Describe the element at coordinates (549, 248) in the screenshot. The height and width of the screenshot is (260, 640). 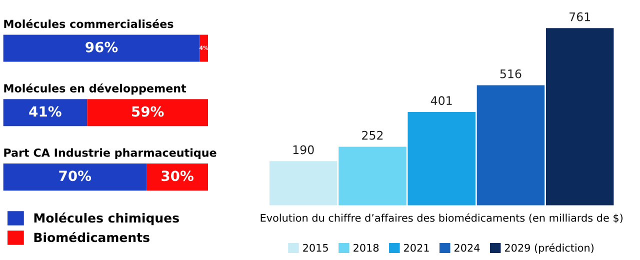
I see `legend-label: 2029 (prédiction)` at that location.